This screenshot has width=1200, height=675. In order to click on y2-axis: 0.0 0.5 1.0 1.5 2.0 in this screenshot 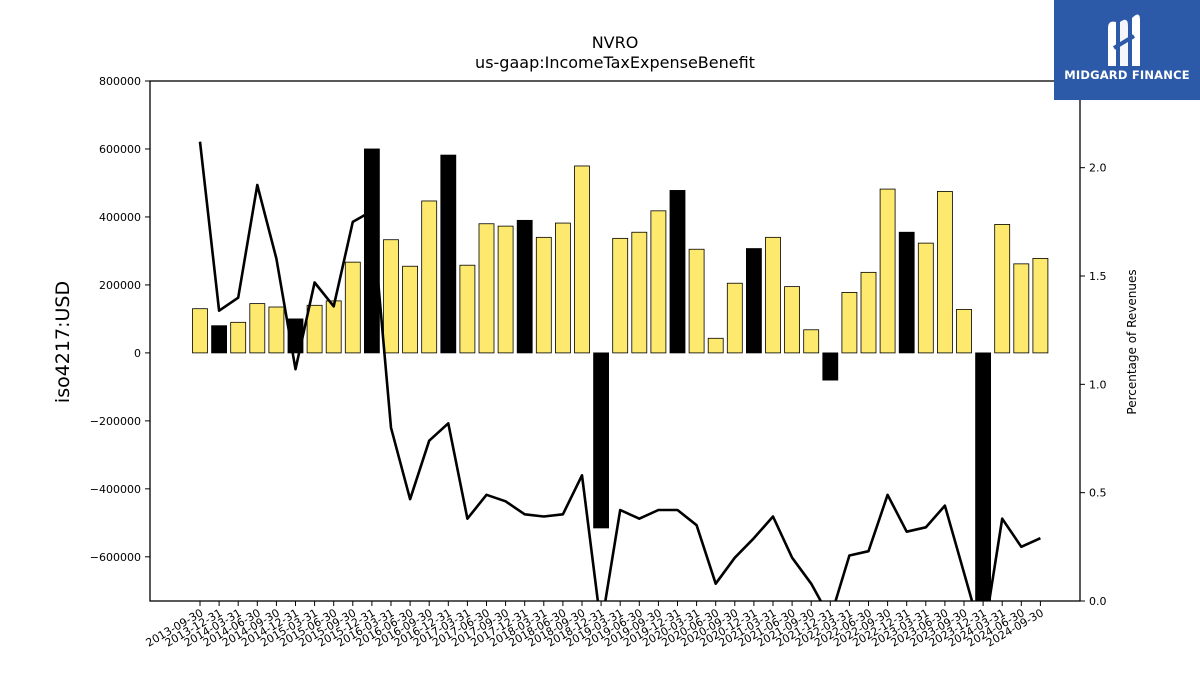, I will do `click(1093, 385)`.